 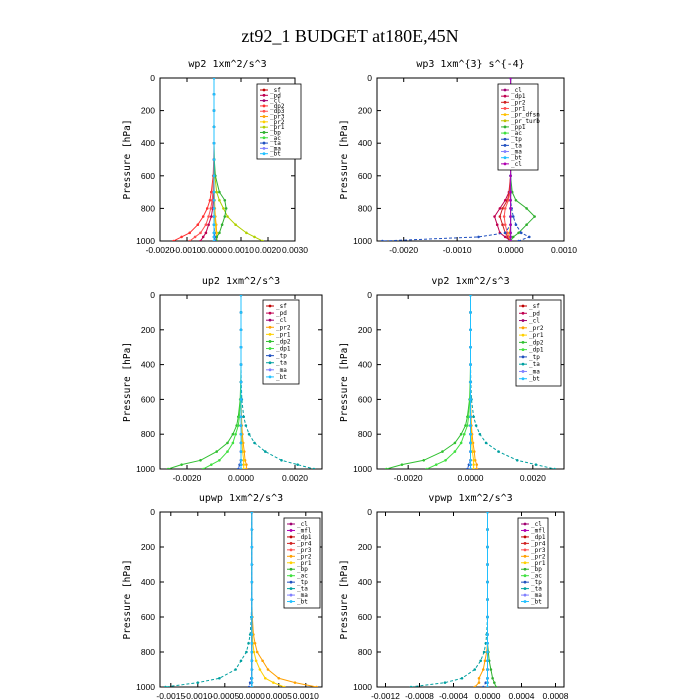 What do you see at coordinates (281, 370) in the screenshot?
I see `legend-label: _ma` at bounding box center [281, 370].